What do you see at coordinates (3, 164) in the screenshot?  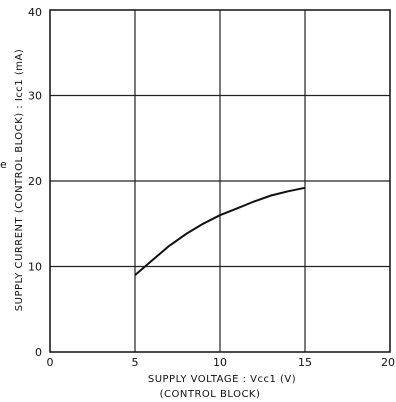 I see `stray-mark: e` at bounding box center [3, 164].